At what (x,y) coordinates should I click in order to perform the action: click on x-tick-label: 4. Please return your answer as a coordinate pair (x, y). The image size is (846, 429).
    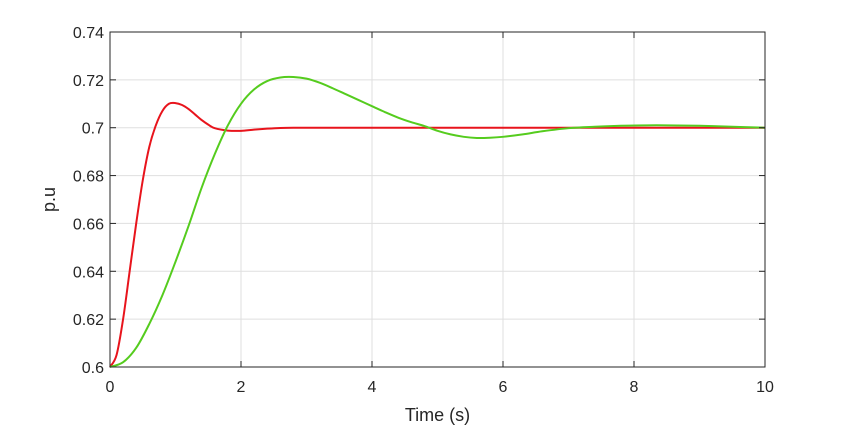
    Looking at the image, I should click on (372, 387).